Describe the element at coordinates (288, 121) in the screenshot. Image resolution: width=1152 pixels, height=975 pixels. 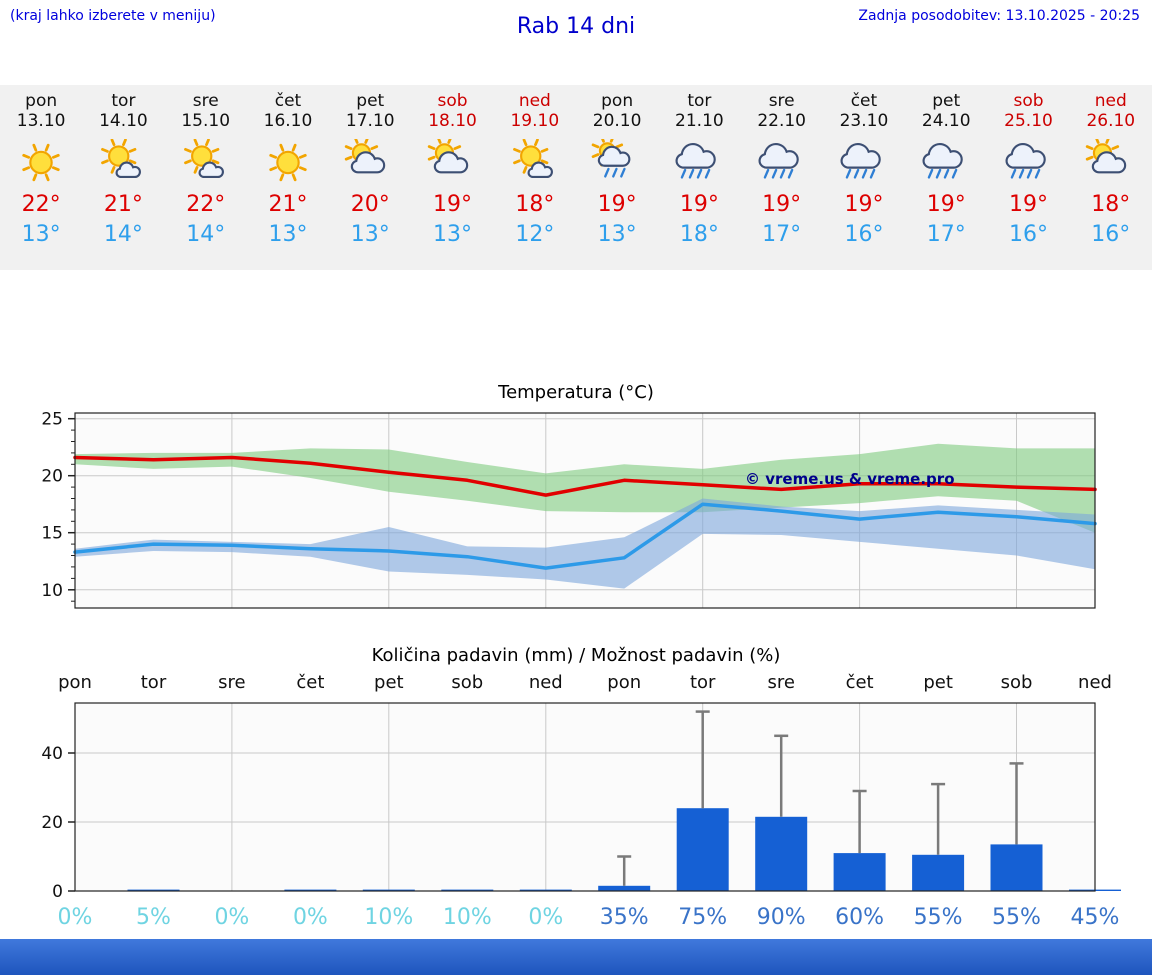
I see `date-label: 16.10` at that location.